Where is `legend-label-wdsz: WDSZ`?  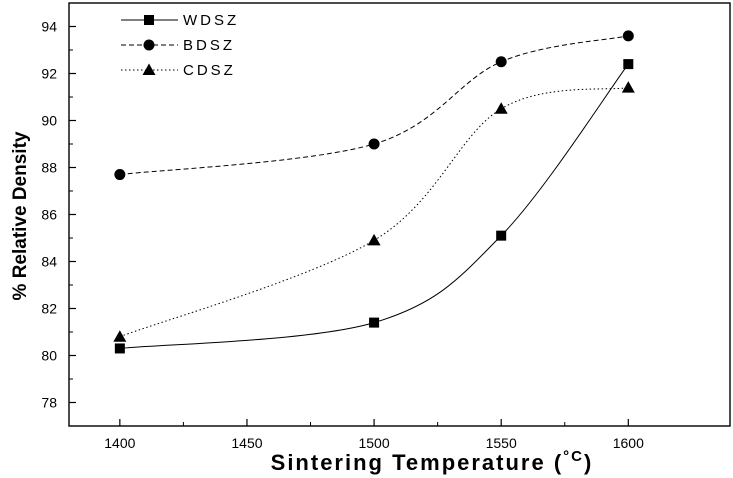
legend-label-wdsz: WDSZ is located at coordinates (211, 20).